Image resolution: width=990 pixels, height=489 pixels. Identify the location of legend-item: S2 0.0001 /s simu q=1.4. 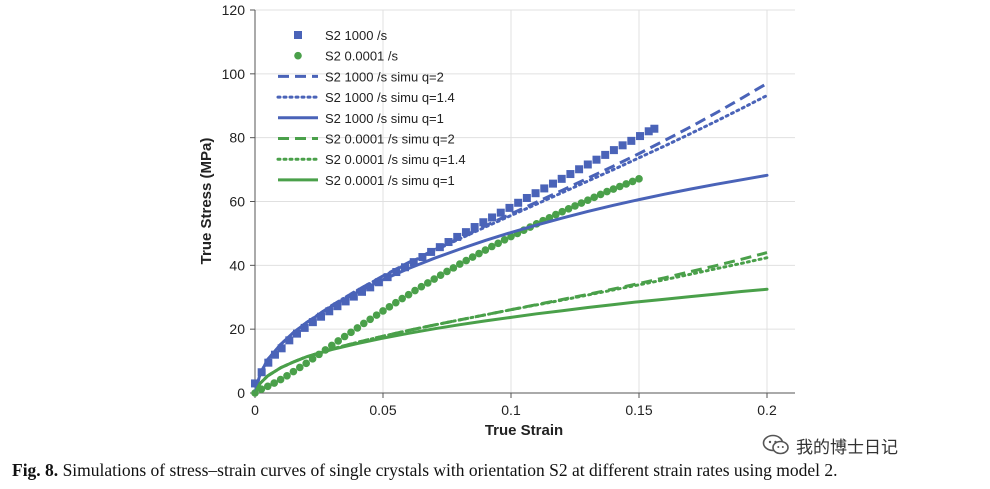
(371, 159).